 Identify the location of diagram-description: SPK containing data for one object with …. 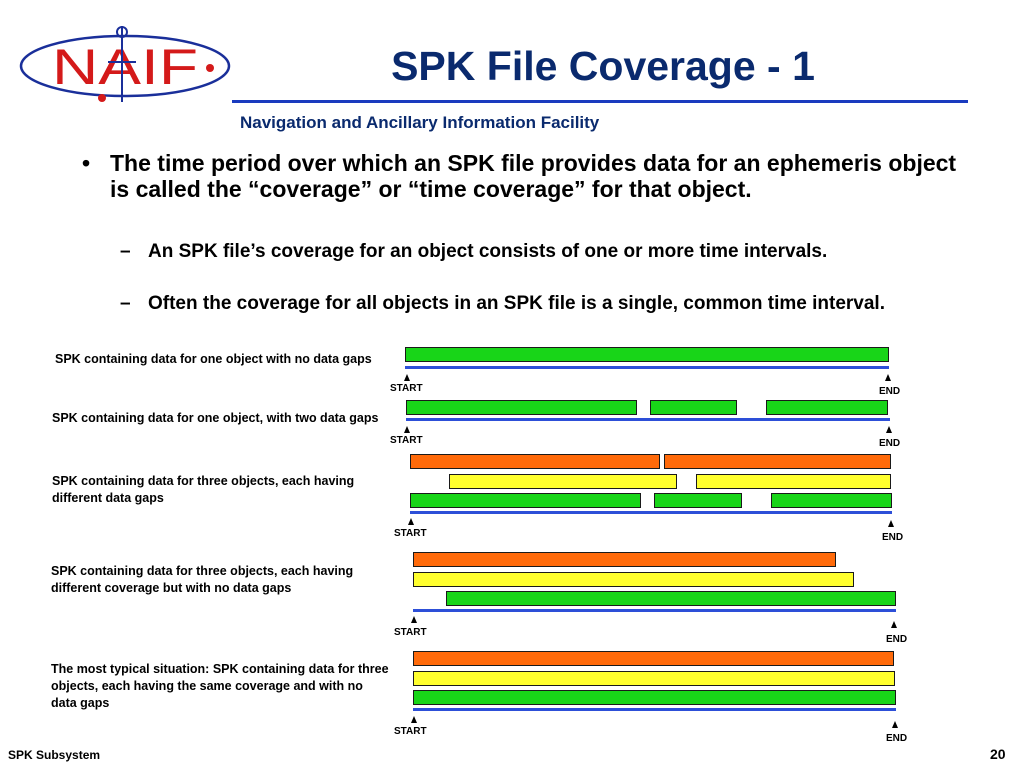
(213, 359).